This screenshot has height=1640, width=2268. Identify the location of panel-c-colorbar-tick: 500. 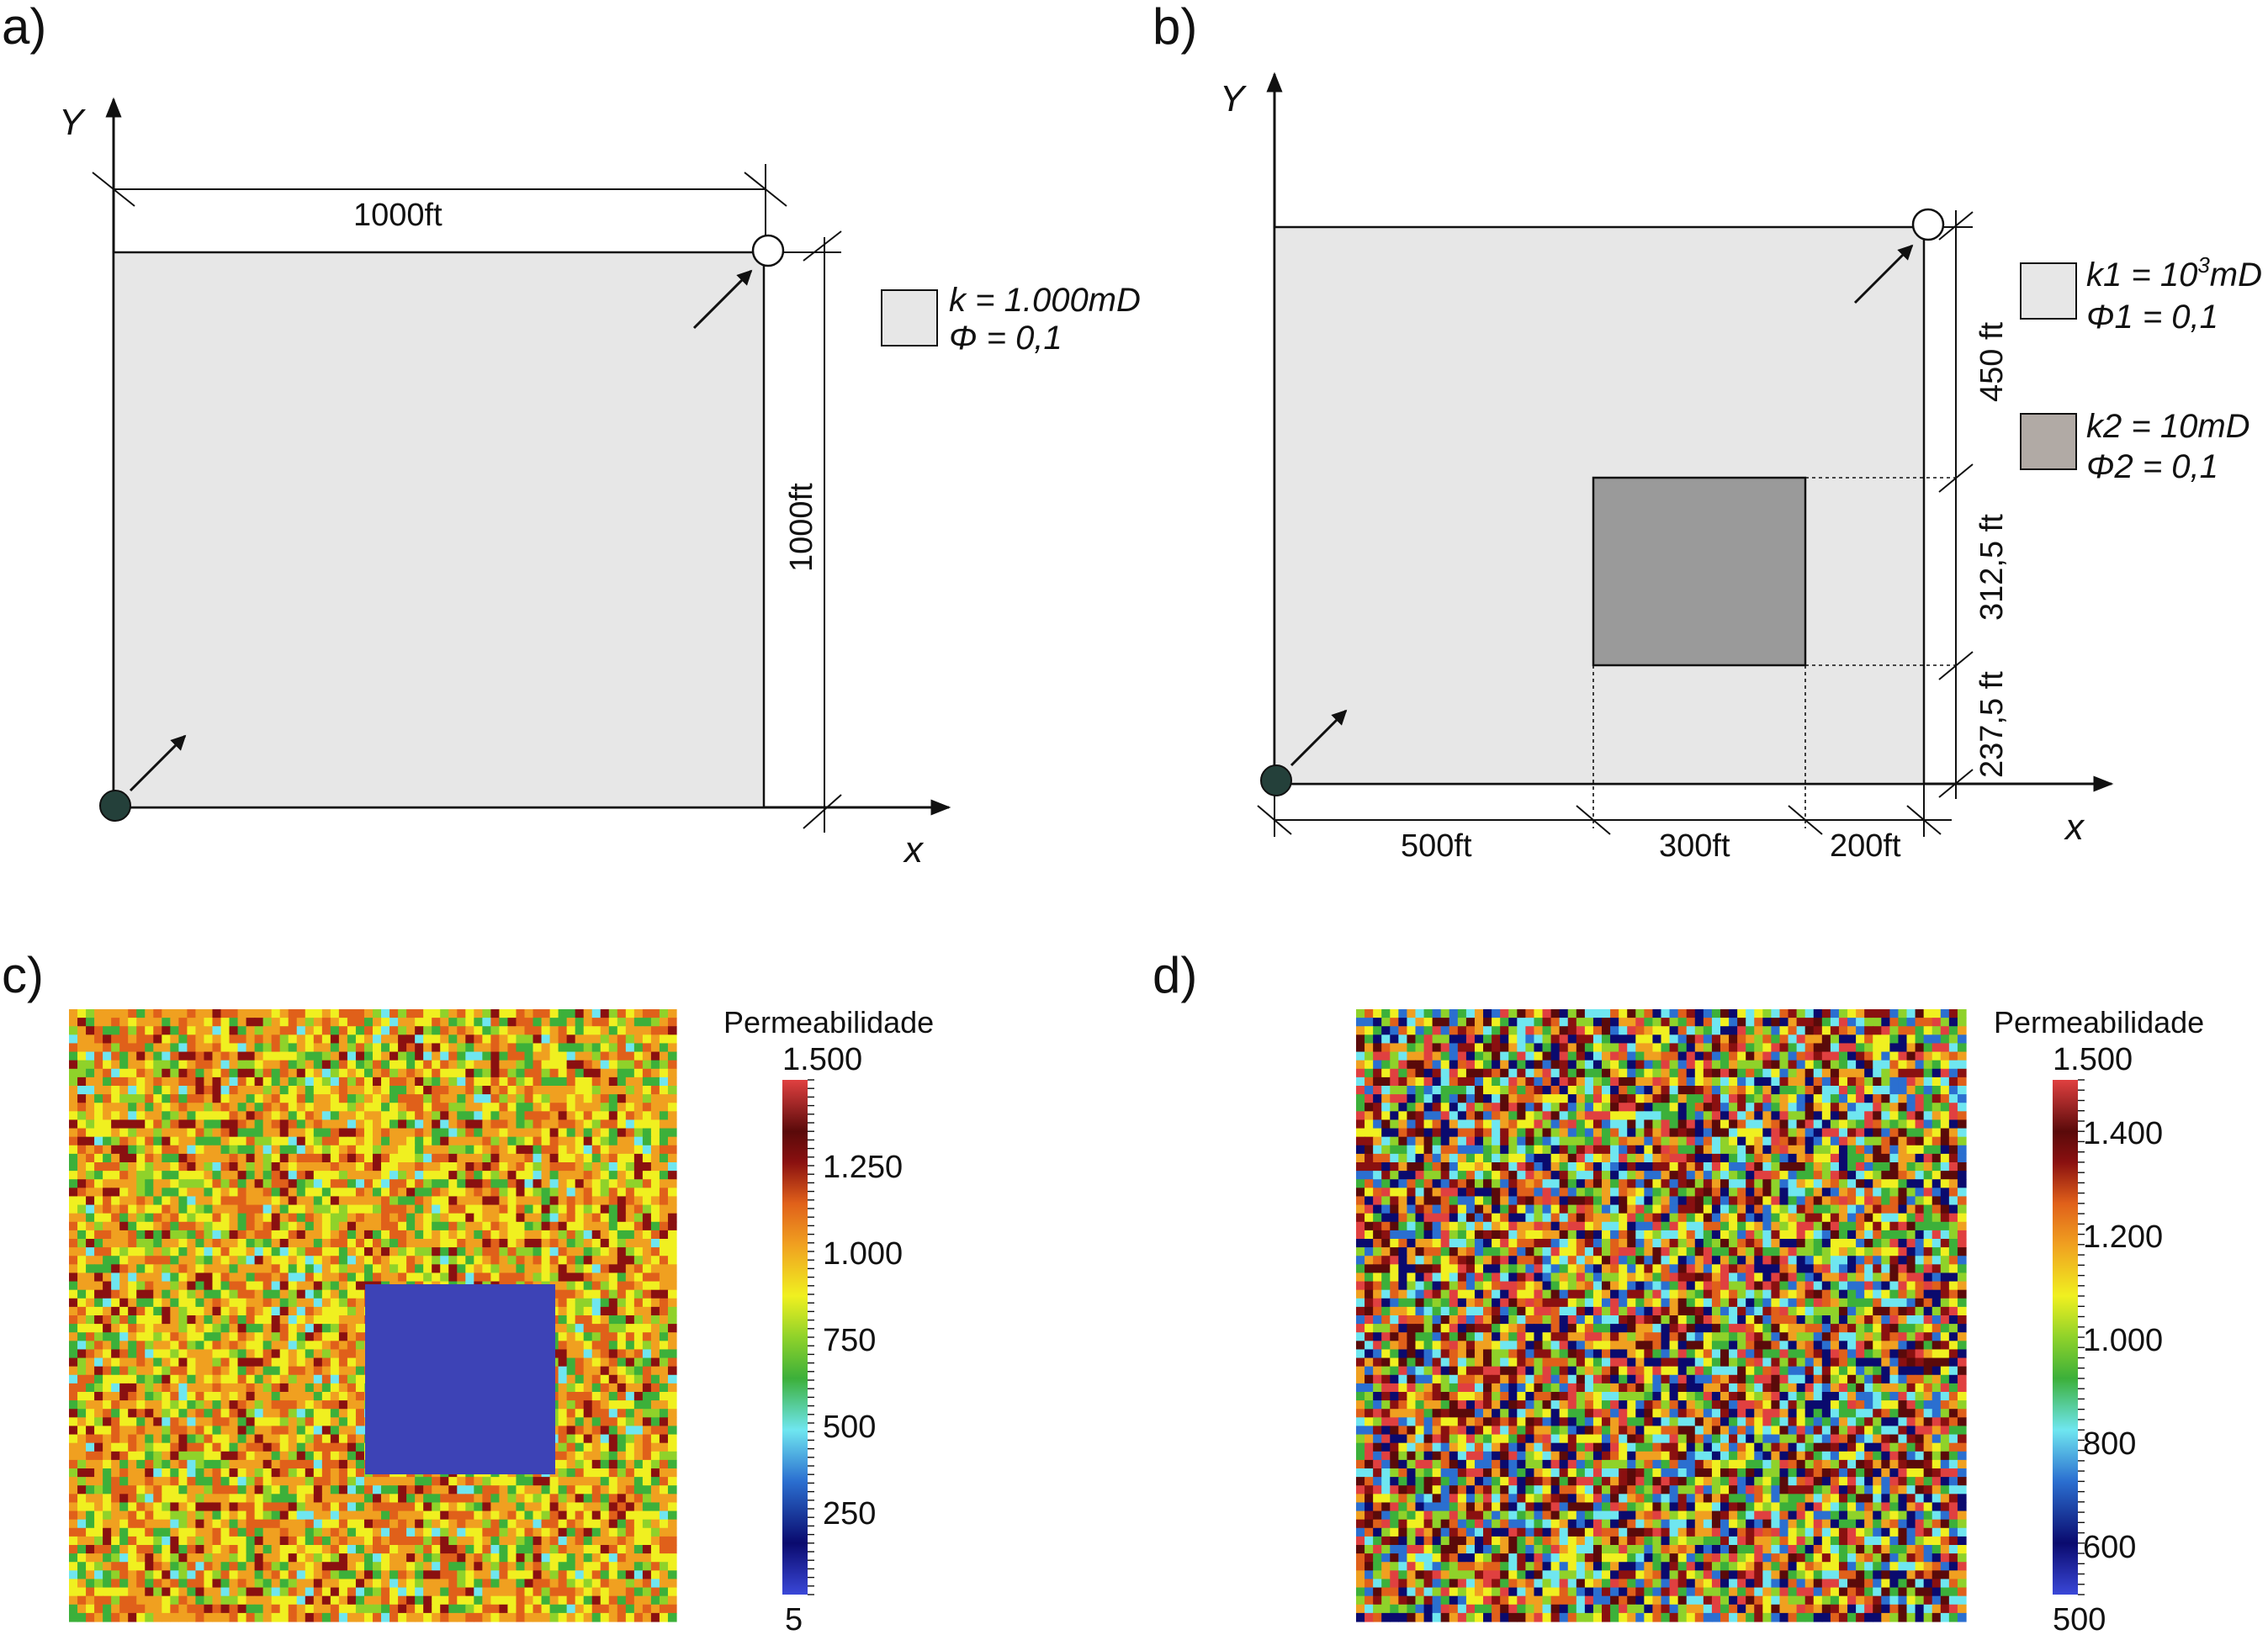
(850, 1427).